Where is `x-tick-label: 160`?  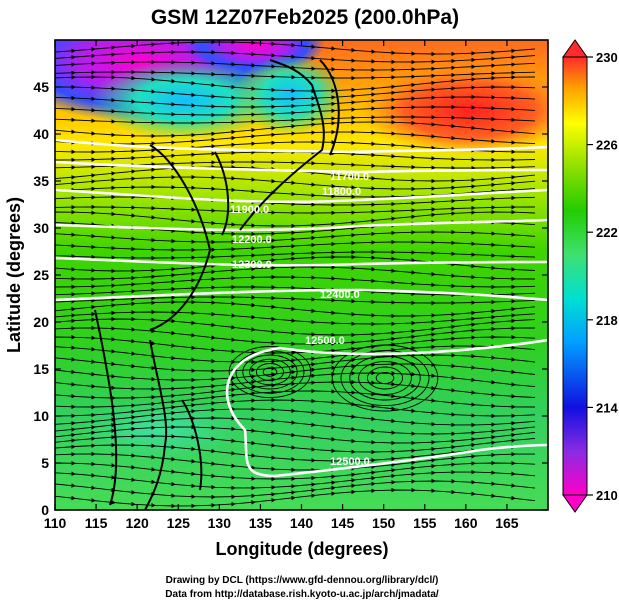 x-tick-label: 160 is located at coordinates (466, 523).